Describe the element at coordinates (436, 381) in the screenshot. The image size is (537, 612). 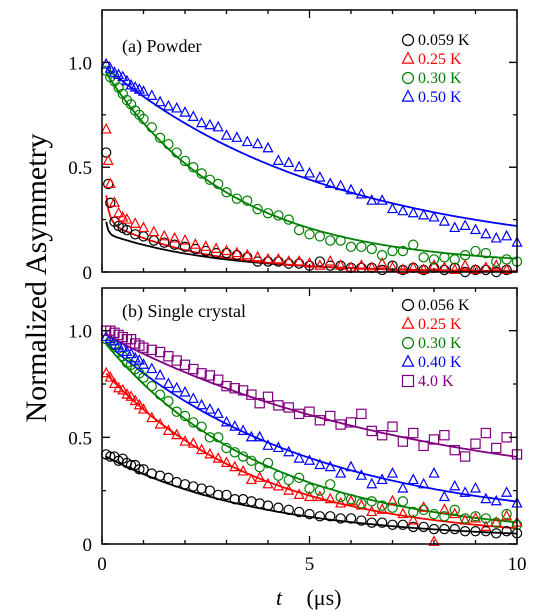
I see `legend-label-4-0-k: 4.0 K` at that location.